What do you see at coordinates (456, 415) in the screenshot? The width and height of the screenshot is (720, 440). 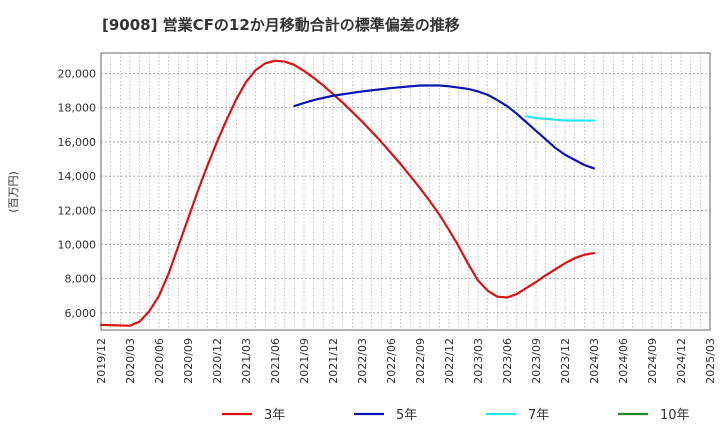 I see `legend: 3年 5年 7年 10年` at bounding box center [456, 415].